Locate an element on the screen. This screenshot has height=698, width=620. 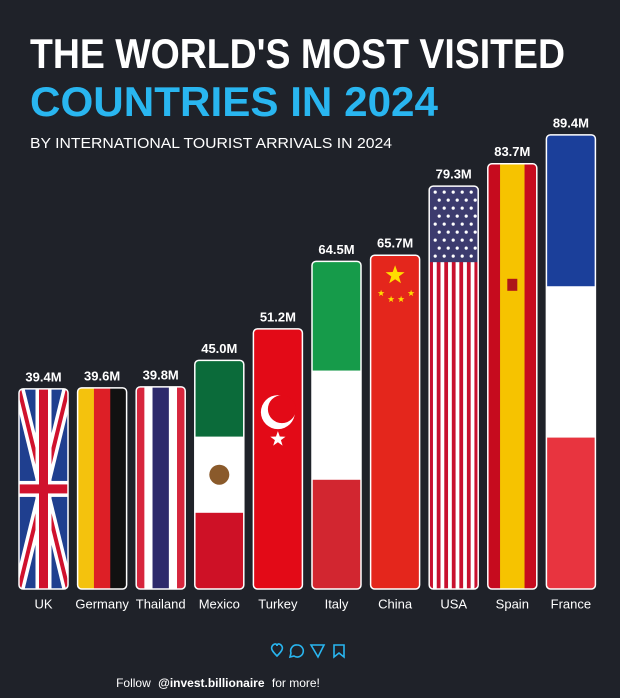
value-label: 89.4M is located at coordinates (571, 122).